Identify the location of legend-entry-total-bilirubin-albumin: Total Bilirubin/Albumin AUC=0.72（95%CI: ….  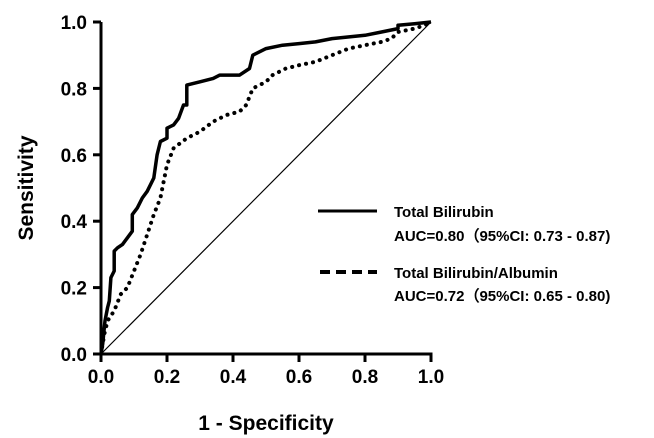
(465, 285).